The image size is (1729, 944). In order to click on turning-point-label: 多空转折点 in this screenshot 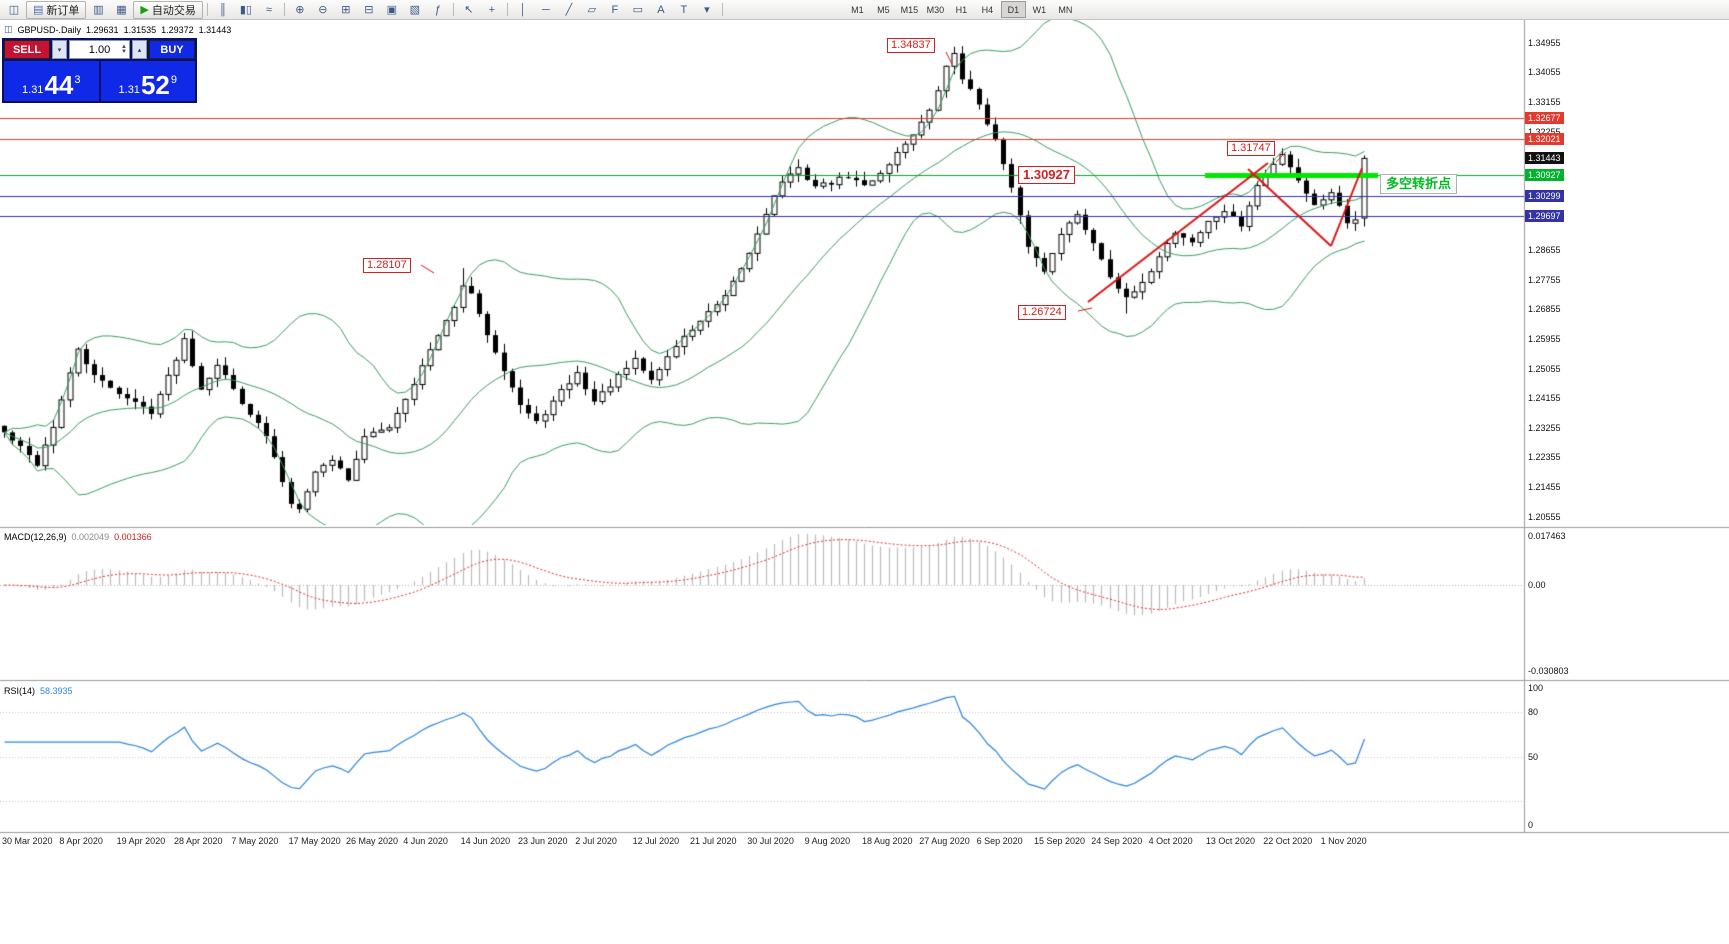, I will do `click(1419, 184)`.